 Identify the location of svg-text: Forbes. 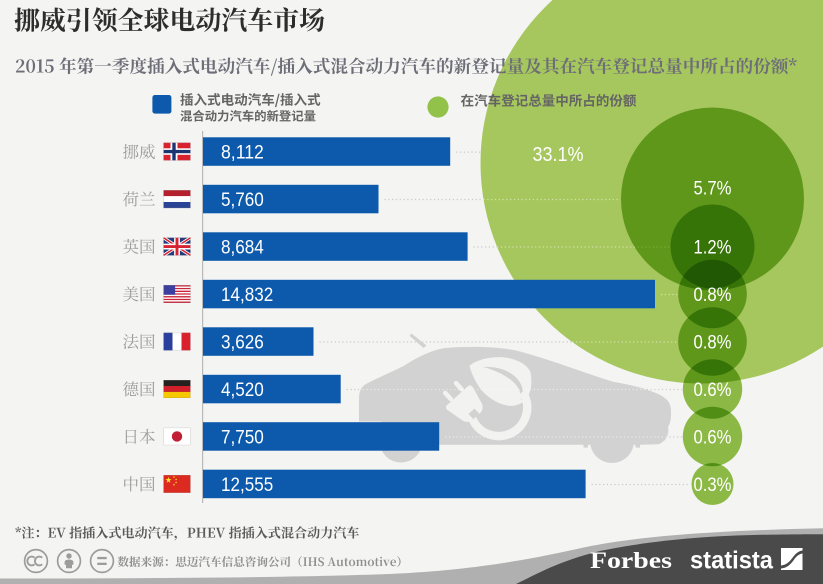
(631, 560).